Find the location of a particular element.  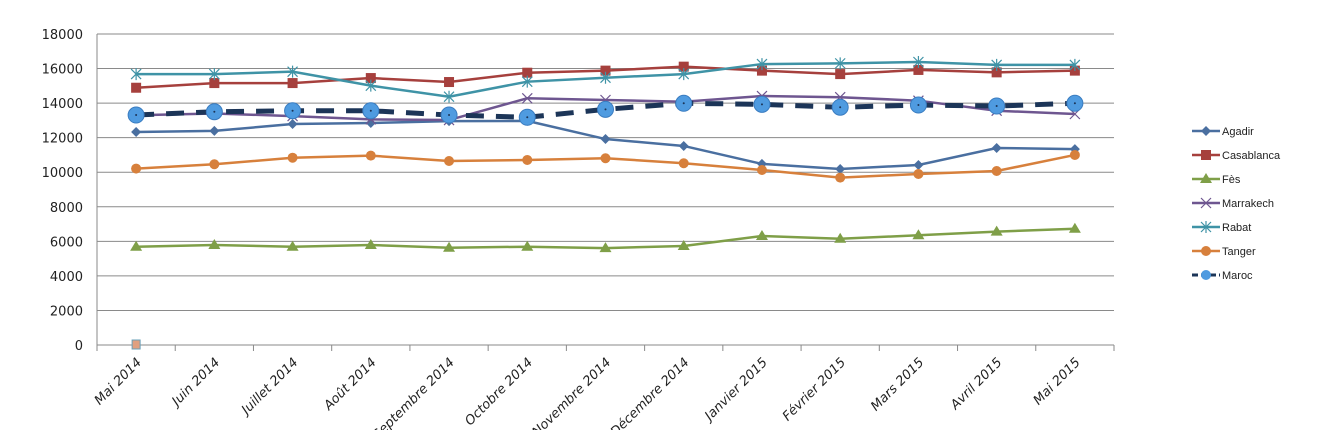

x-tick-label: Novembre 2014 is located at coordinates (572, 392).